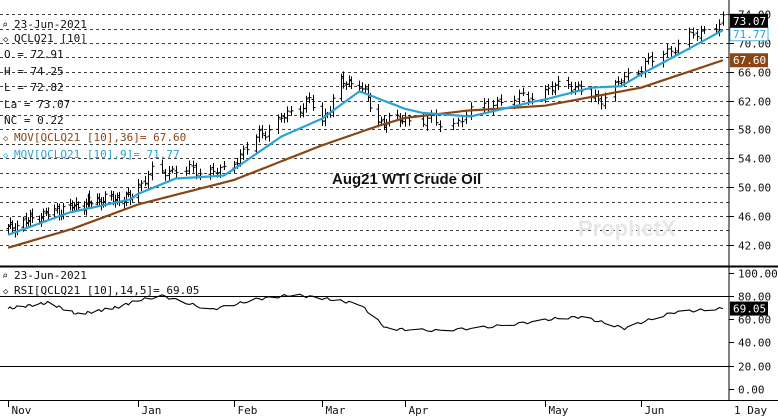 This screenshot has width=778, height=419. I want to click on rsi-line, so click(365, 313).